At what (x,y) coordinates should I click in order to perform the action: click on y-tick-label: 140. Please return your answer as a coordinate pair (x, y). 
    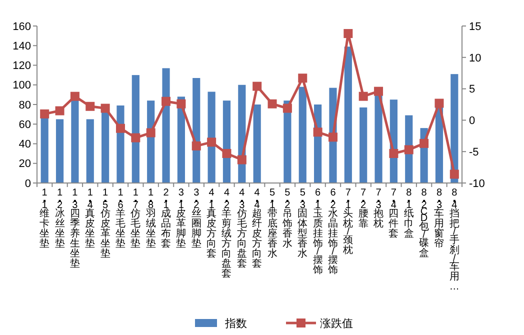
    Looking at the image, I should click on (21, 46).